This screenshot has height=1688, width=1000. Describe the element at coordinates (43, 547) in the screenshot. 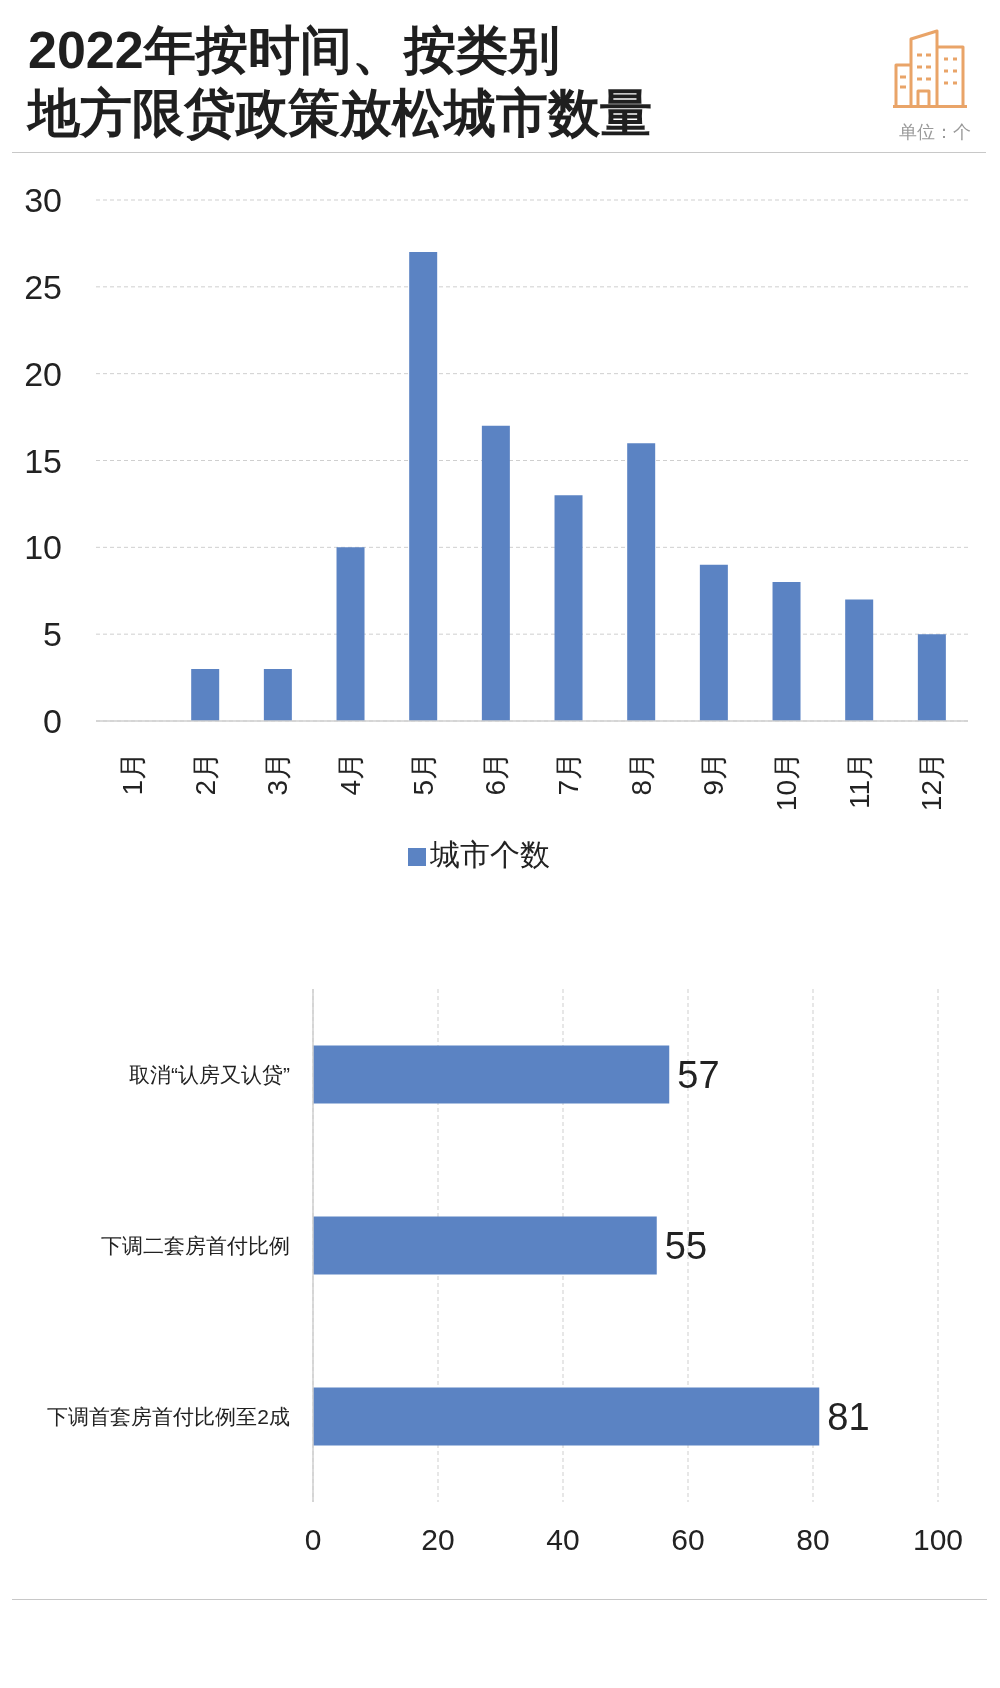

I see `y-tick-label: 10` at that location.